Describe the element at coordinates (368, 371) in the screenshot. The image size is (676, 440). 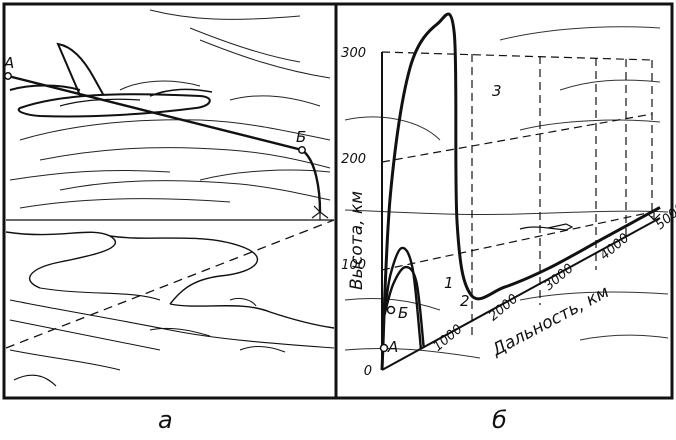
I see `y-tick-label: 0` at that location.